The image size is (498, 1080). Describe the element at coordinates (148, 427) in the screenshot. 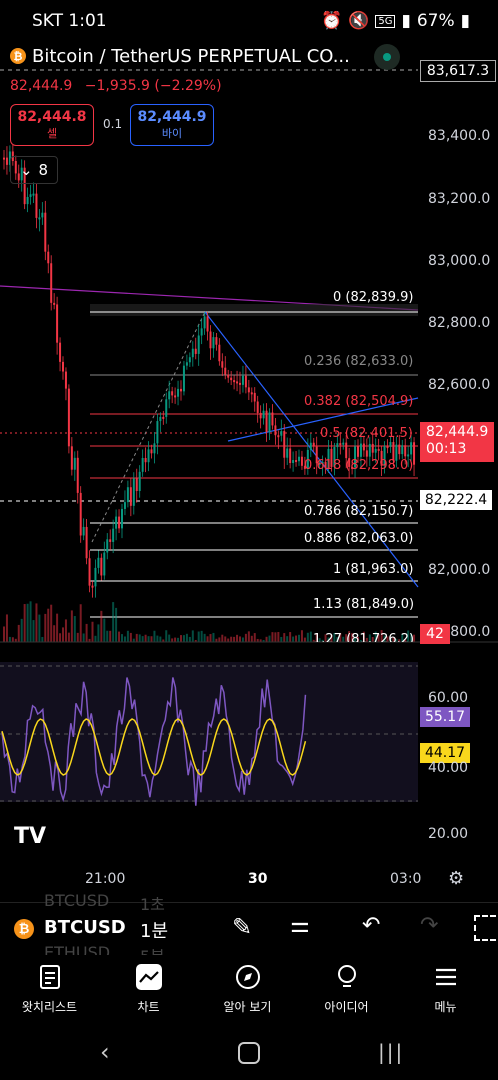

I see `fib-diagonal` at that location.